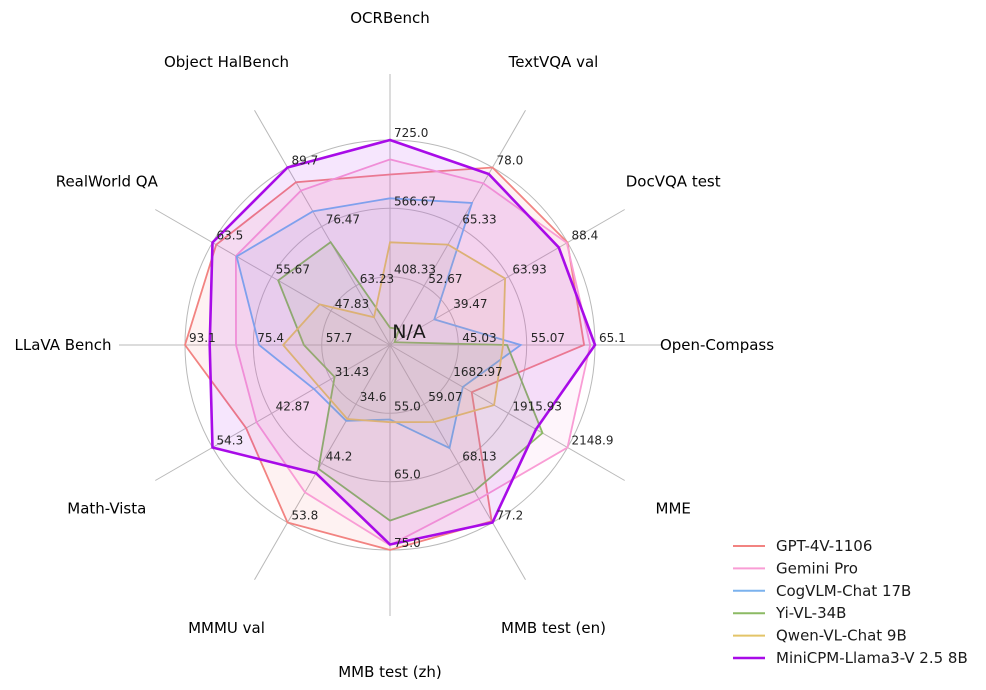 Image resolution: width=986 pixels, height=690 pixels. Describe the element at coordinates (352, 372) in the screenshot. I see `tick-label: 31.43` at that location.